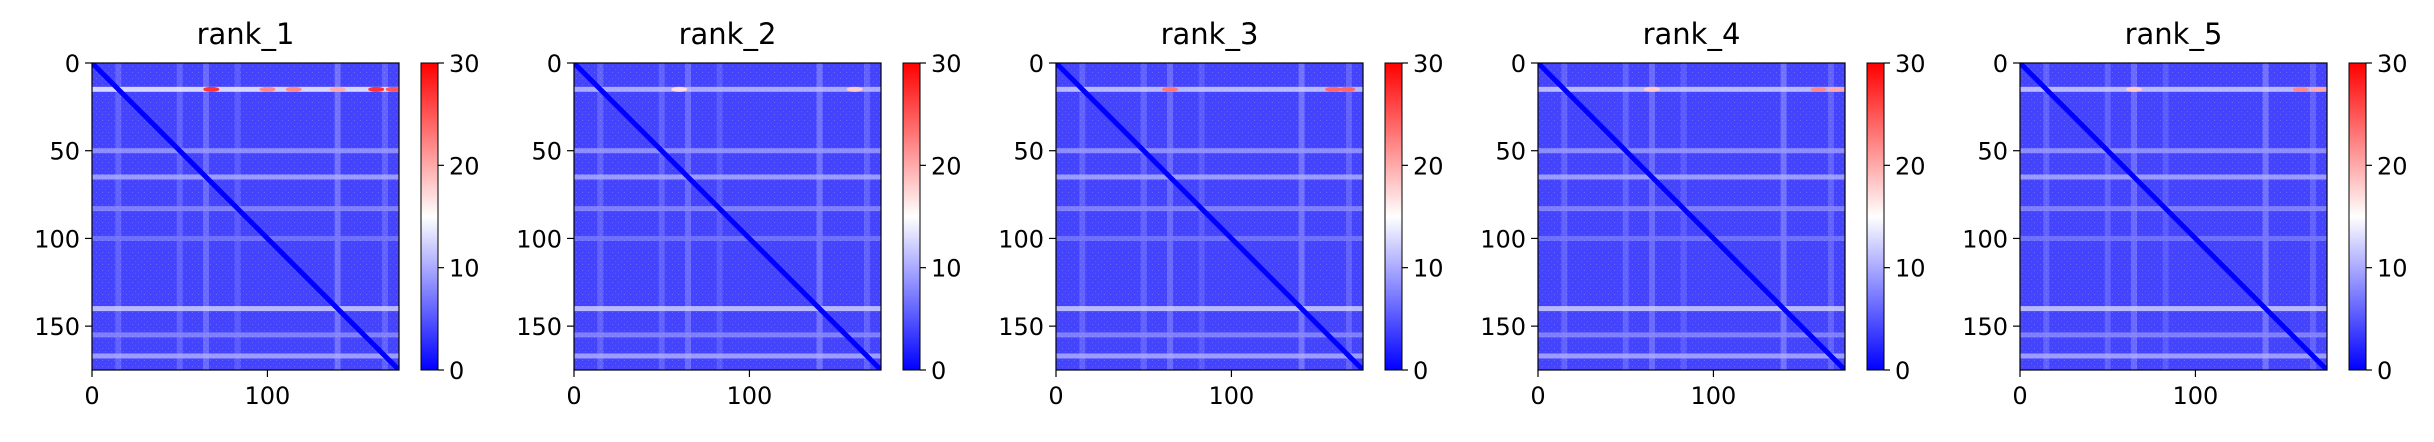 Image resolution: width=2434 pixels, height=442 pixels. I want to click on panel-title: rank_3, so click(1210, 34).